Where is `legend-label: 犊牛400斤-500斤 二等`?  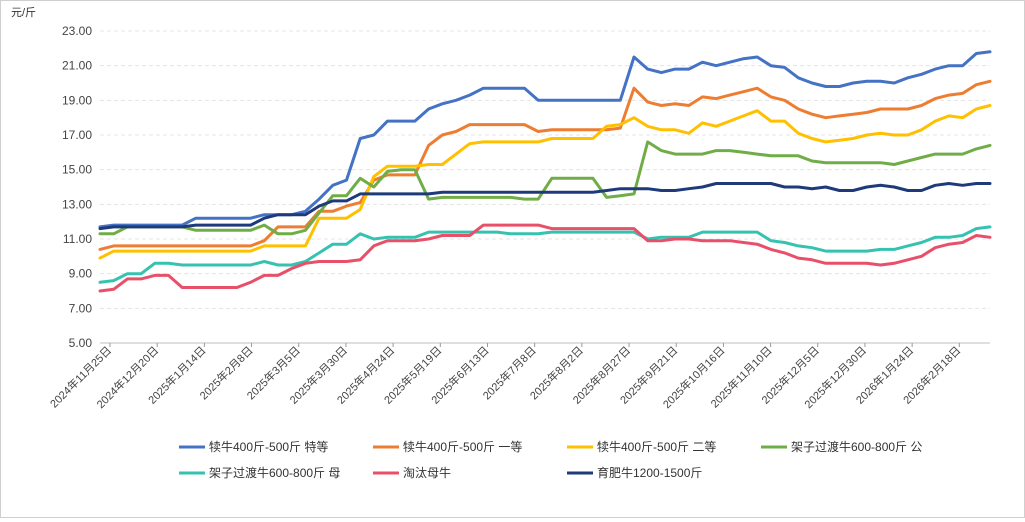 legend-label: 犊牛400斤-500斤 二等 is located at coordinates (656, 446).